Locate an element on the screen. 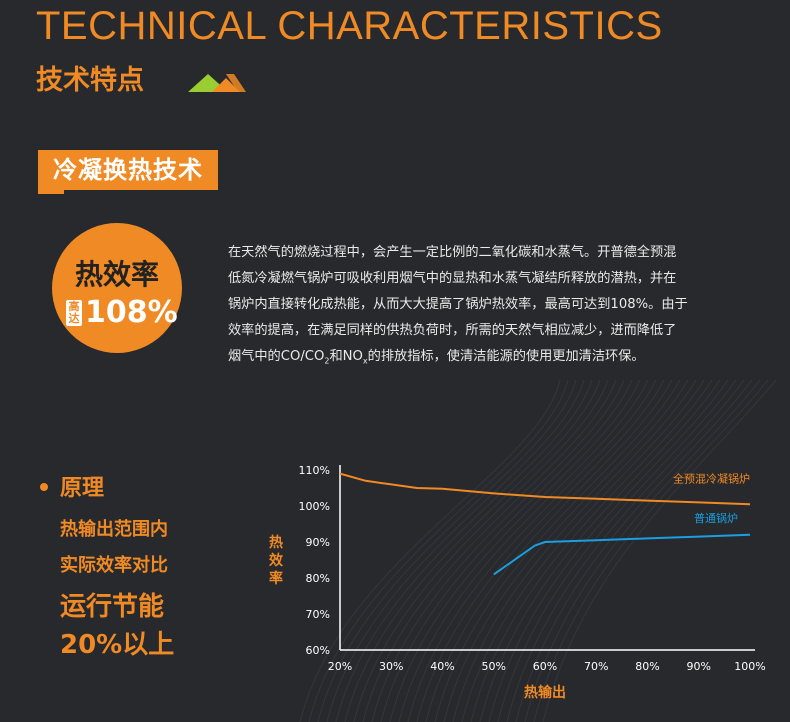 The image size is (790, 722). efficiency-circle: 热效率 高达 108% is located at coordinates (117, 288).